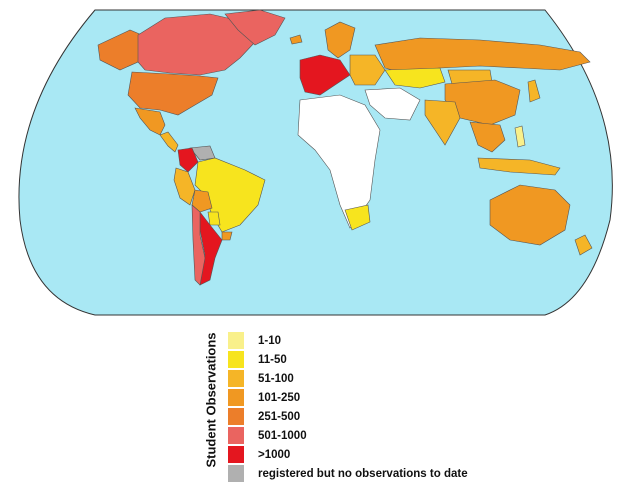 Image resolution: width=640 pixels, height=482 pixels. What do you see at coordinates (534, 91) in the screenshot?
I see `region-japan` at bounding box center [534, 91].